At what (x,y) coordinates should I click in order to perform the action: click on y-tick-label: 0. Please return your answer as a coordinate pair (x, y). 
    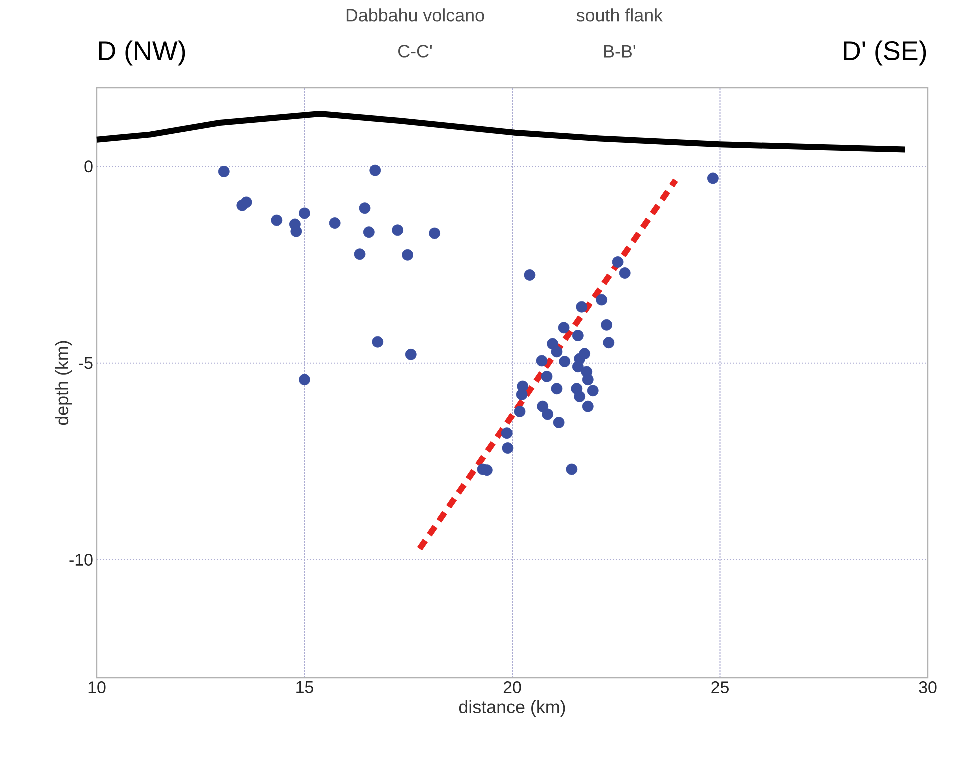
    Looking at the image, I should click on (88, 166).